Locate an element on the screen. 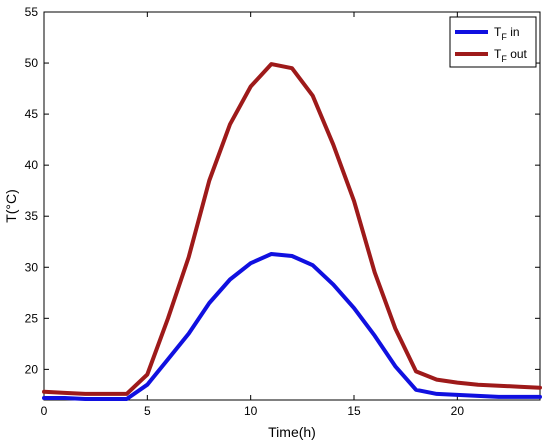 Image resolution: width=550 pixels, height=444 pixels. y-axis-label: T(°C) is located at coordinates (11, 206).